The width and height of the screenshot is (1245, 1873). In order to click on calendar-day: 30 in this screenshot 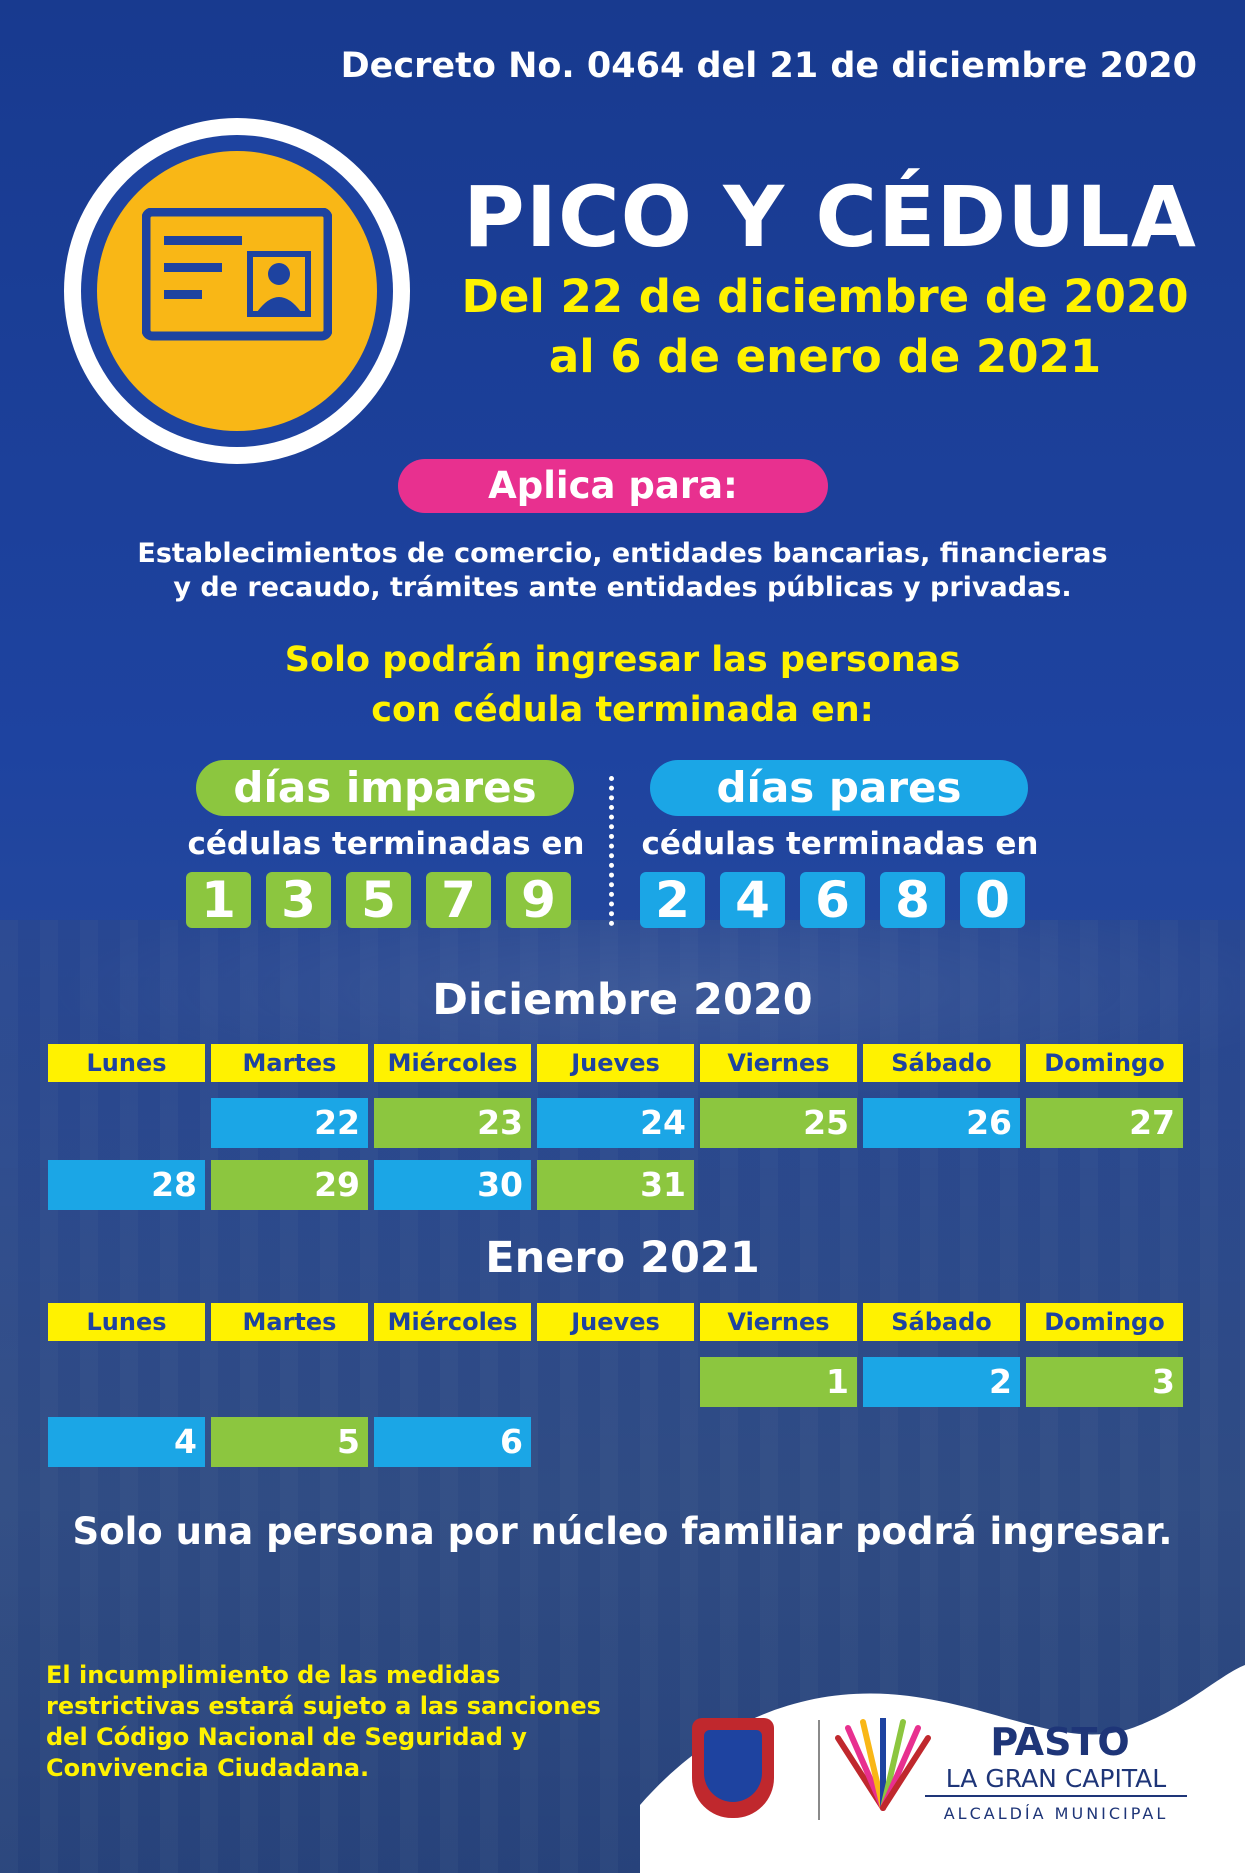, I will do `click(452, 1185)`.